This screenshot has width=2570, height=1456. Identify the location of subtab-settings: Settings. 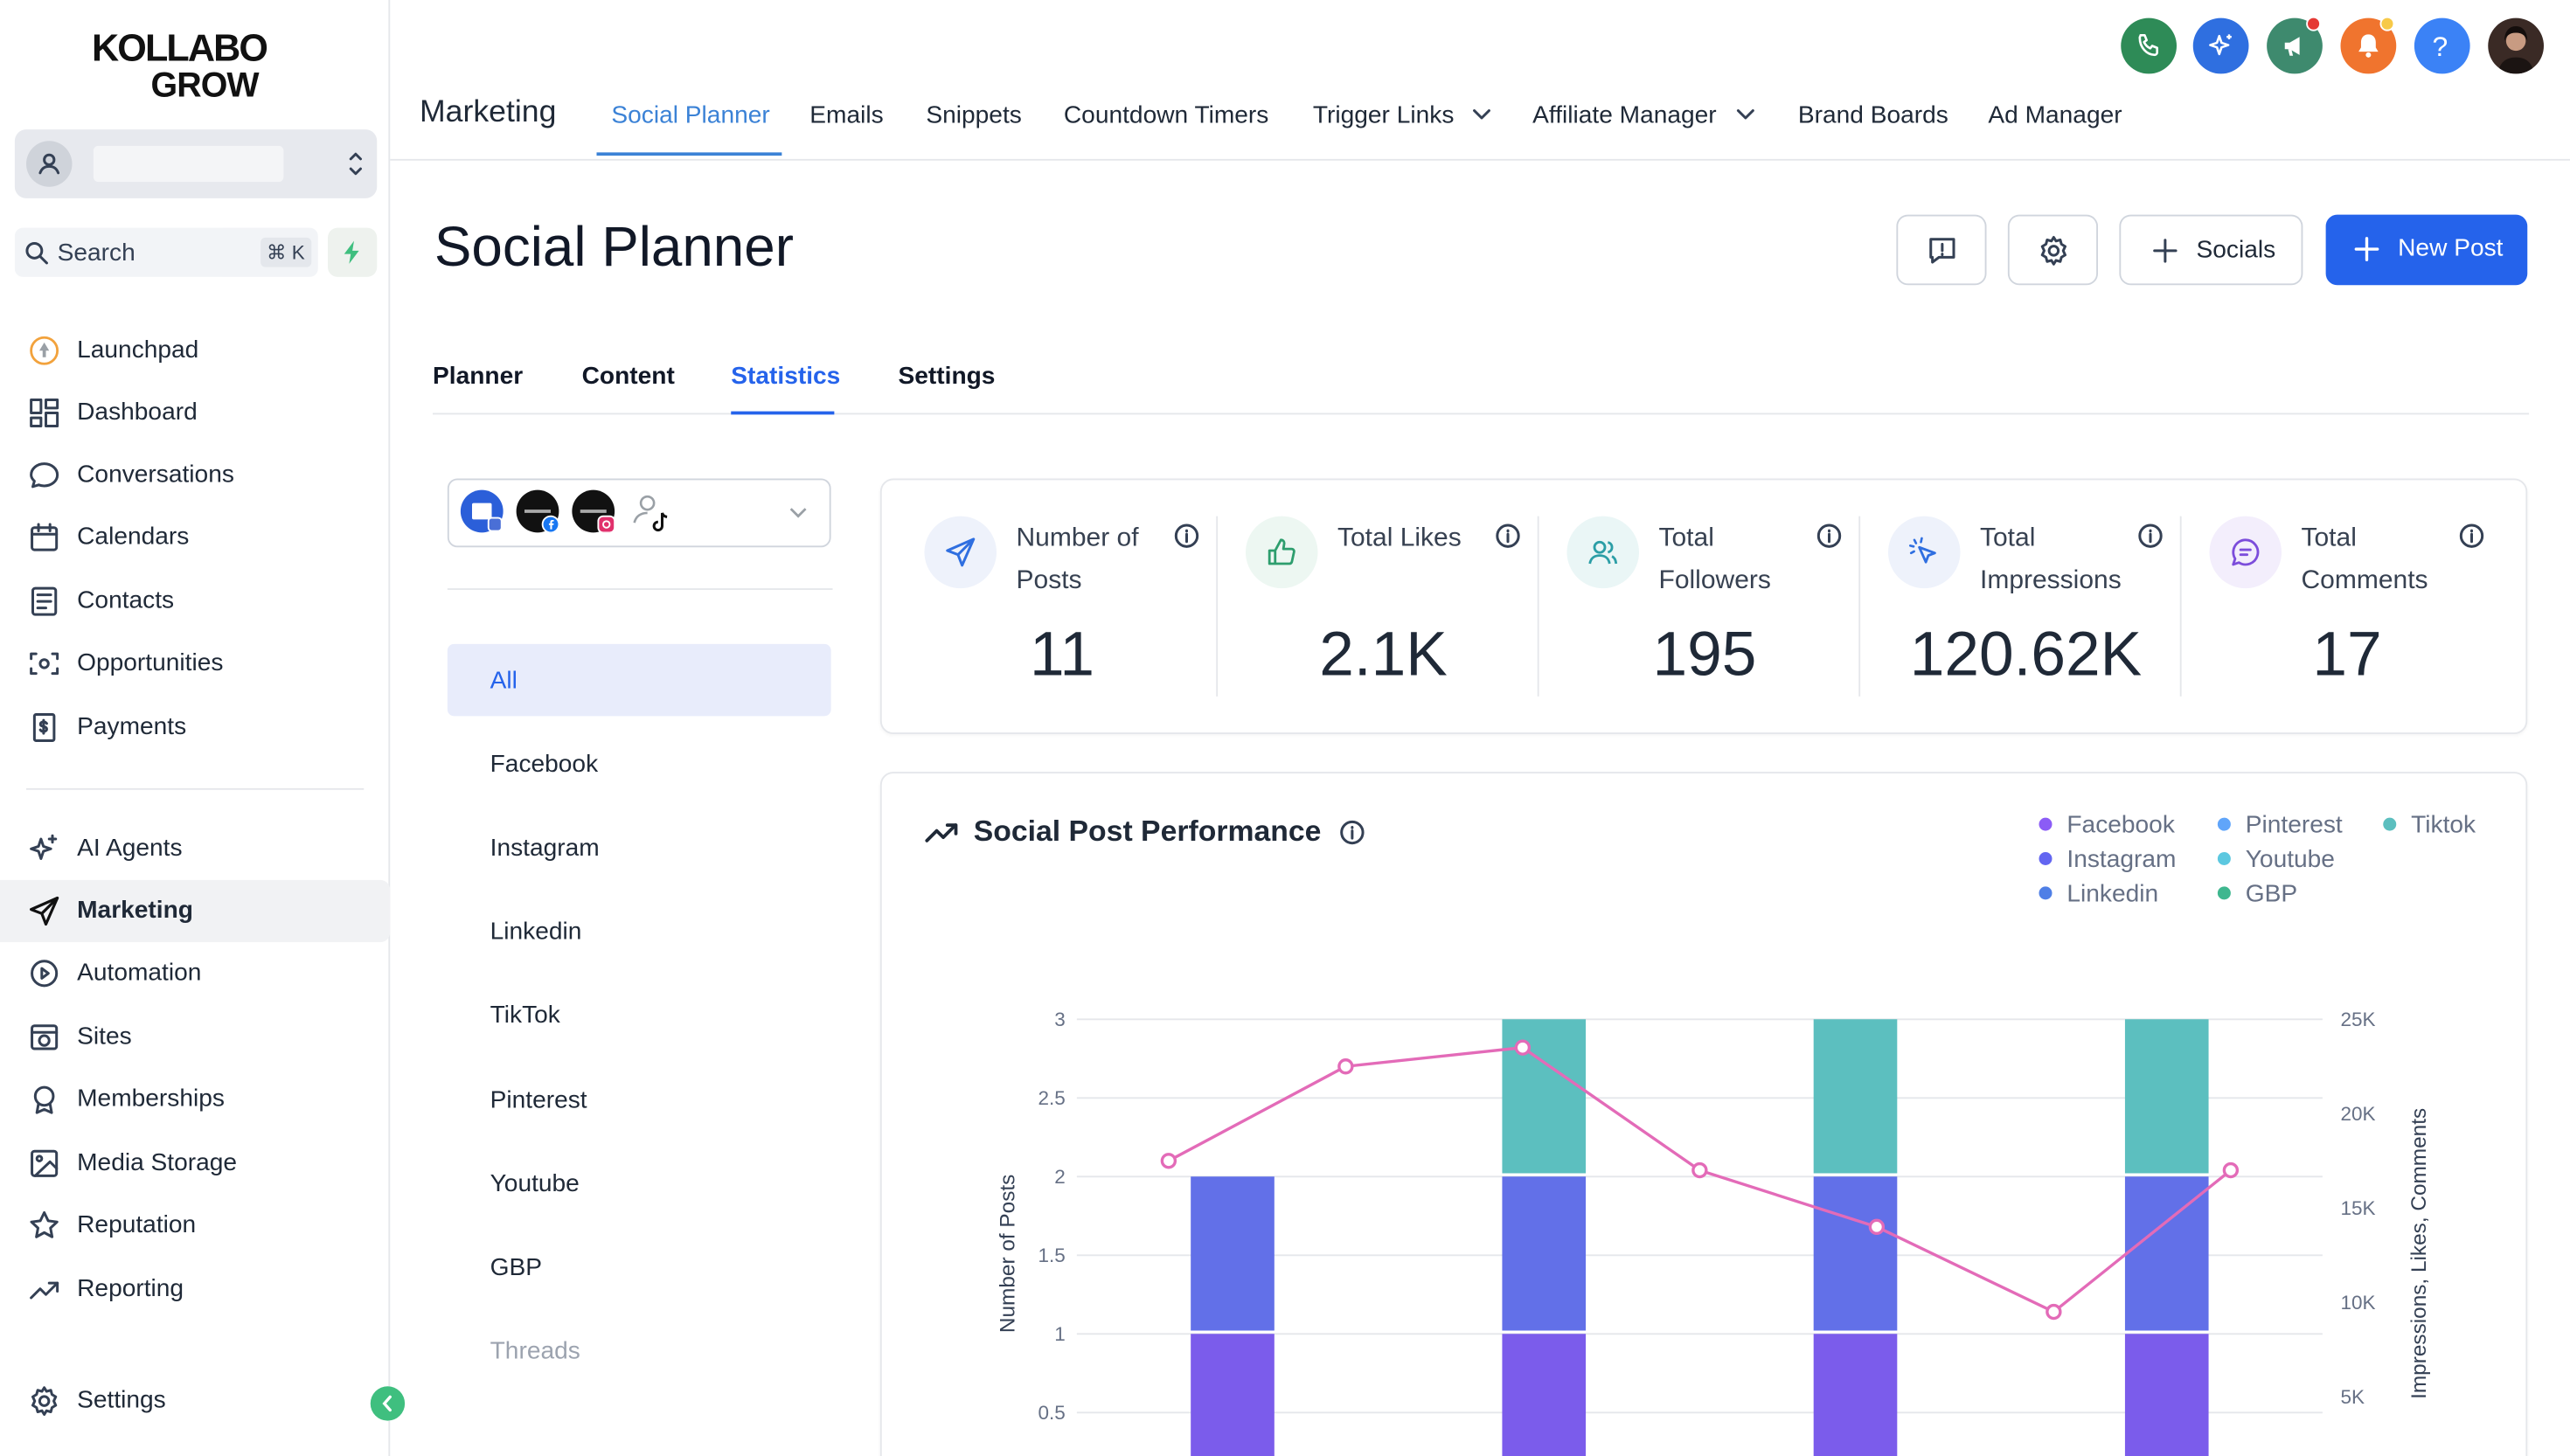
(947, 376).